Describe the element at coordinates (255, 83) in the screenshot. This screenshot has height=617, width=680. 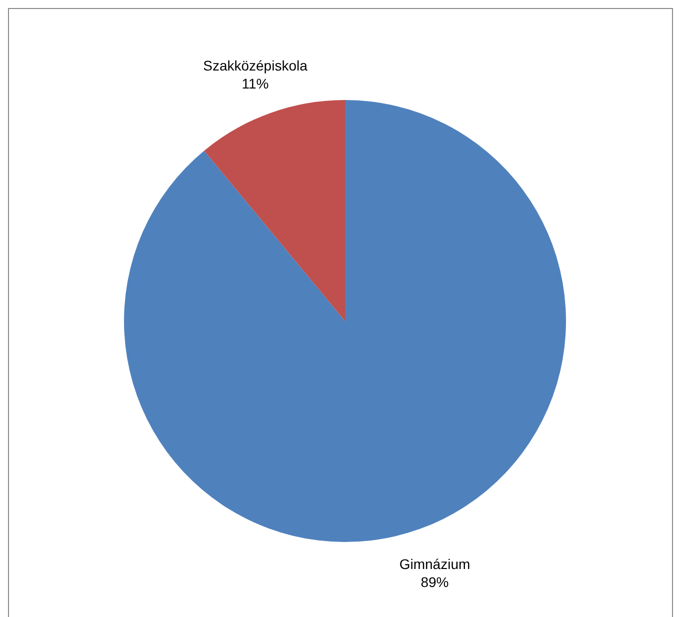
I see `data-label: 11%` at that location.